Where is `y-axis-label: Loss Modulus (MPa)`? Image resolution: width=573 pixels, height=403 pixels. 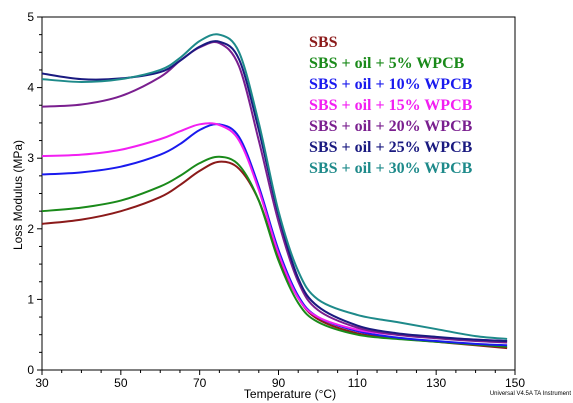 y-axis-label: Loss Modulus (MPa) is located at coordinates (18, 195).